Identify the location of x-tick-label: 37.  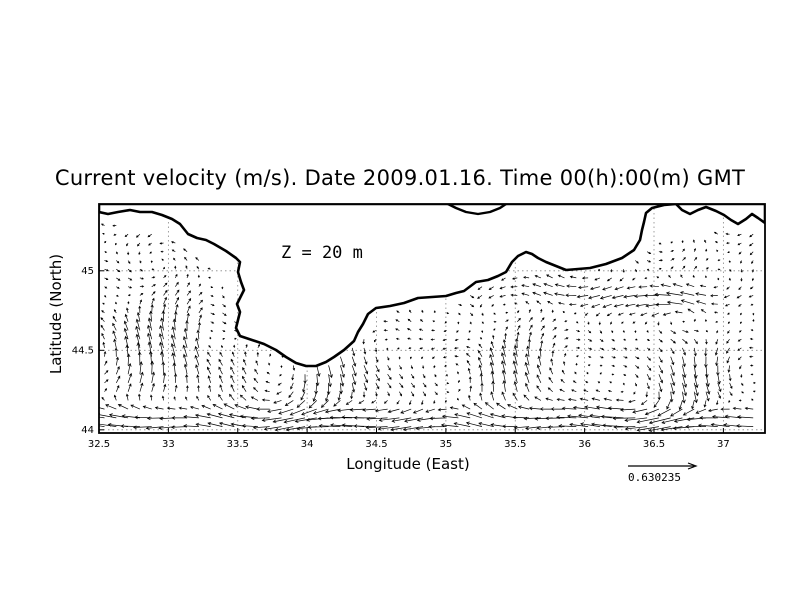
(723, 444).